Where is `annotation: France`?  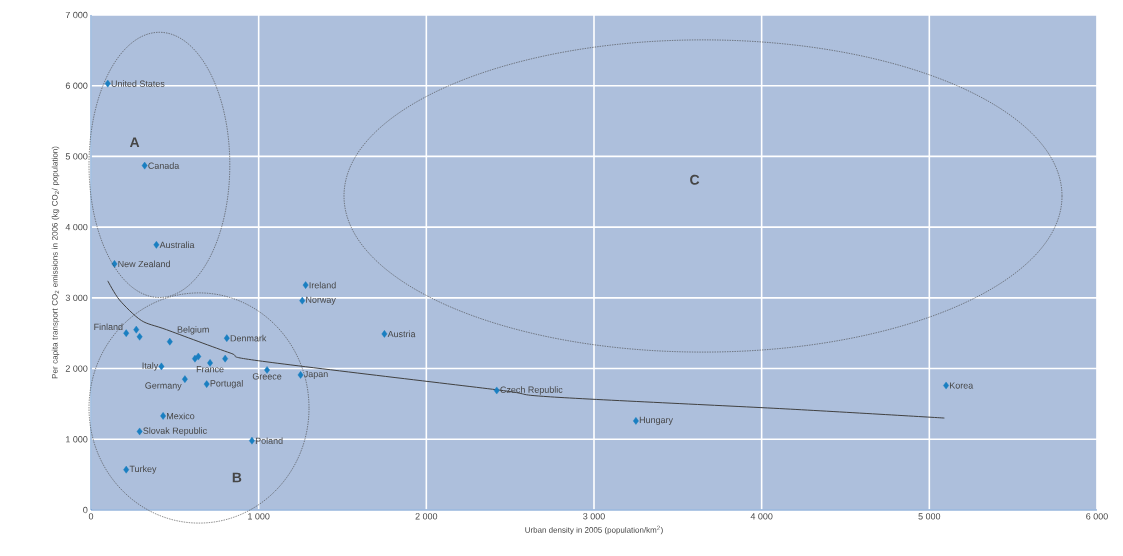 annotation: France is located at coordinates (210, 369).